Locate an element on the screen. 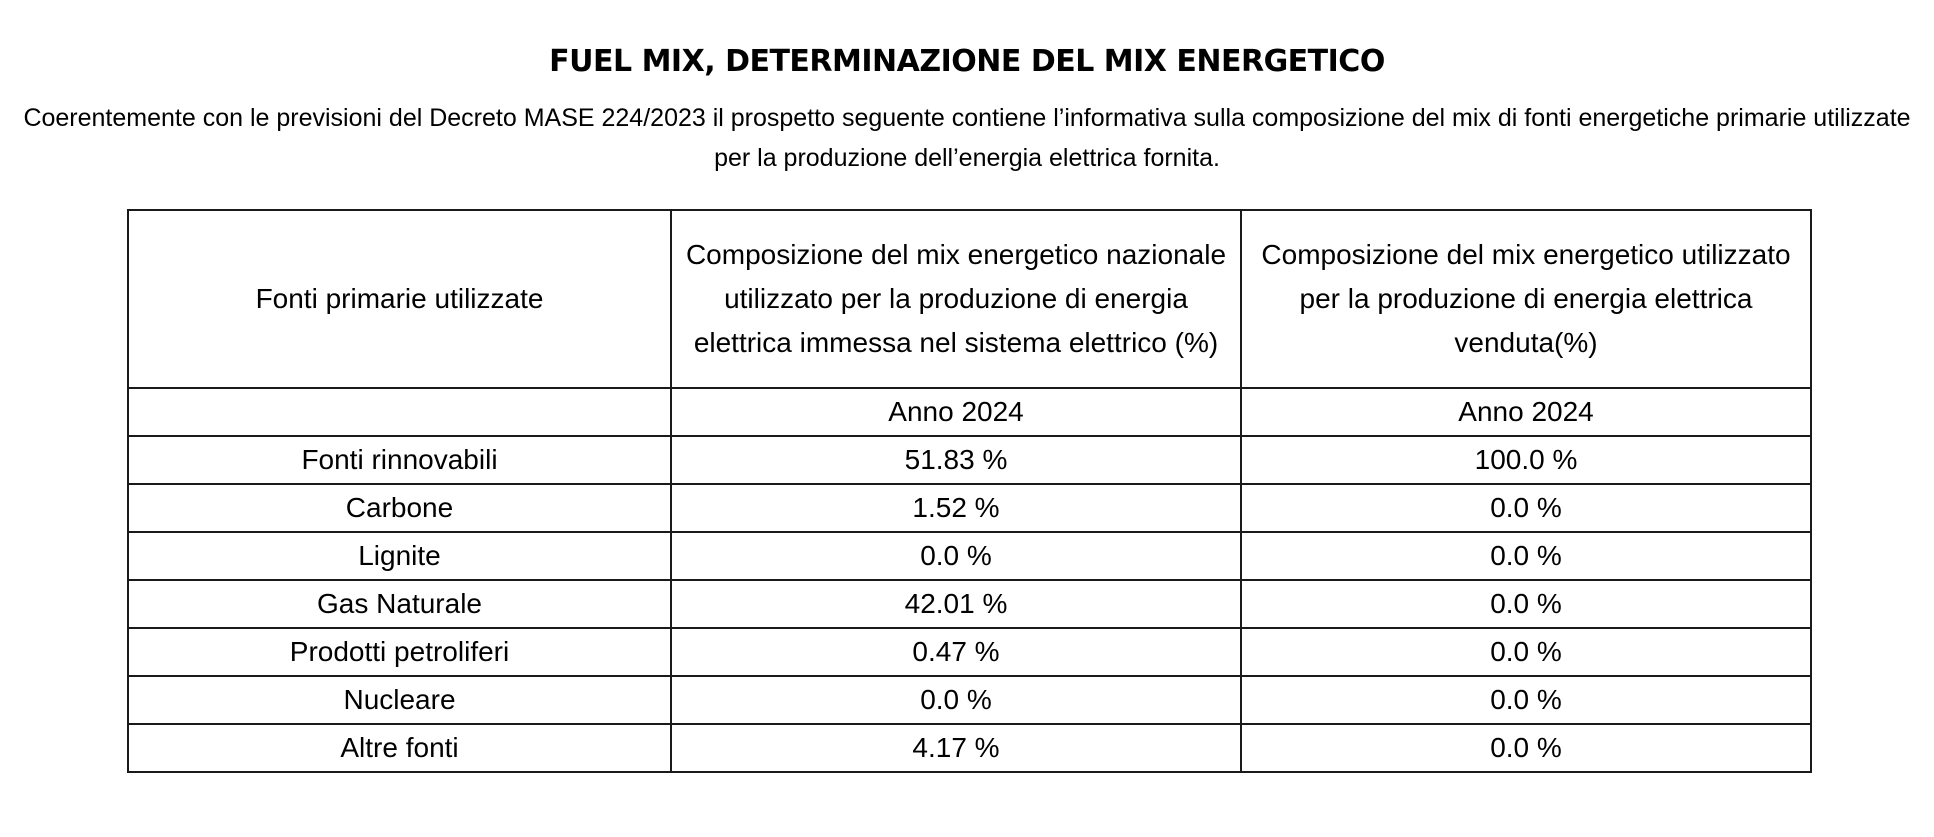 Image resolution: width=1934 pixels, height=837 pixels. table-row: Carbone 1.52 % 0.0 % is located at coordinates (969, 508).